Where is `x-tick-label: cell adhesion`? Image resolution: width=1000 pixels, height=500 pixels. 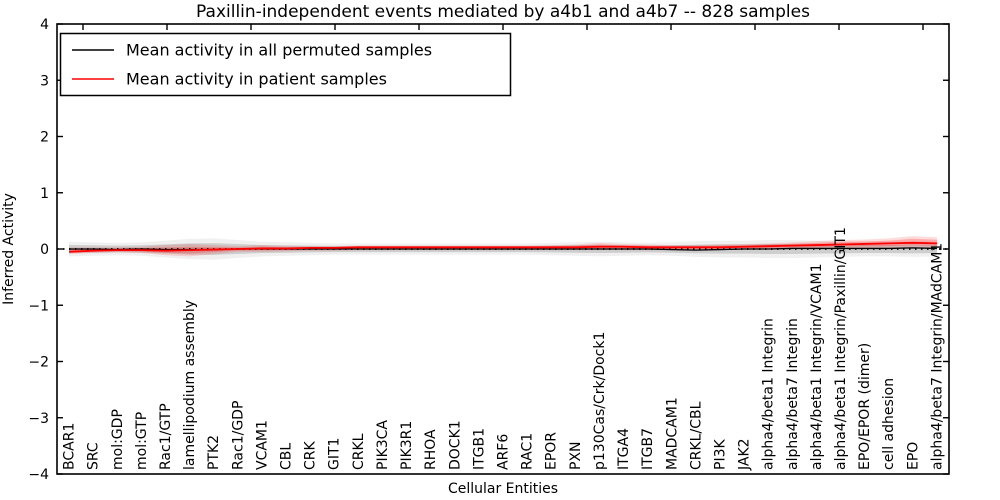
x-tick-label: cell adhesion is located at coordinates (889, 424).